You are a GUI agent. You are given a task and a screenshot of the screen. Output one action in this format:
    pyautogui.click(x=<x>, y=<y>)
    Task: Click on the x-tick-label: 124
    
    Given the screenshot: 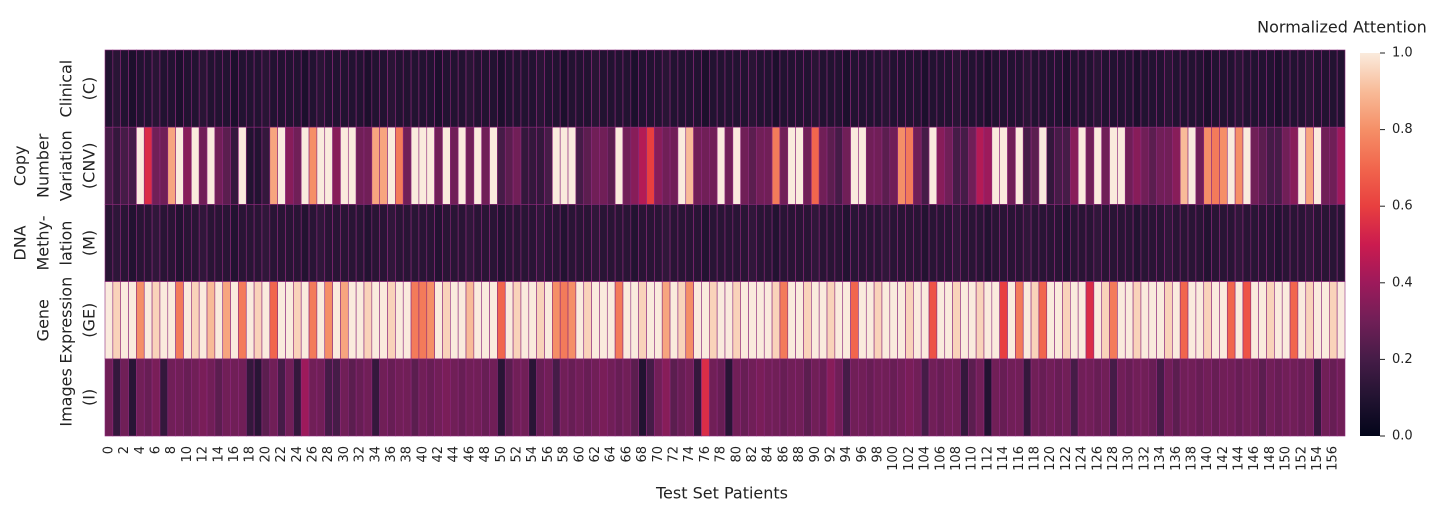 What is the action you would take?
    pyautogui.click(x=1082, y=458)
    